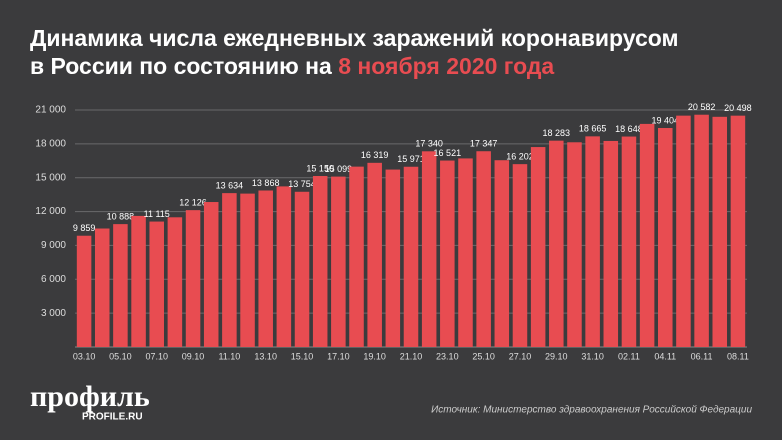 The image size is (782, 440). Describe the element at coordinates (446, 66) in the screenshot. I see `title-date: 8 ноября 2020 года` at that location.